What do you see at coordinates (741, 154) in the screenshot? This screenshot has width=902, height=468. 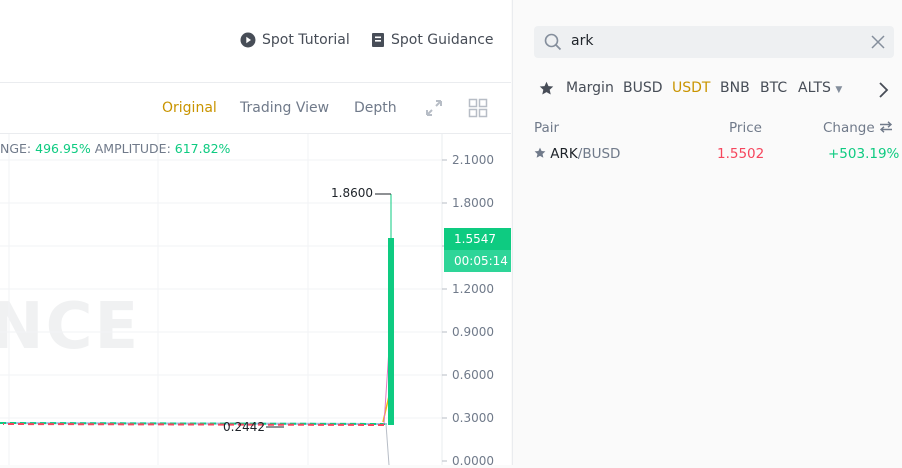 I see `price-cell: 1.5502` at bounding box center [741, 154].